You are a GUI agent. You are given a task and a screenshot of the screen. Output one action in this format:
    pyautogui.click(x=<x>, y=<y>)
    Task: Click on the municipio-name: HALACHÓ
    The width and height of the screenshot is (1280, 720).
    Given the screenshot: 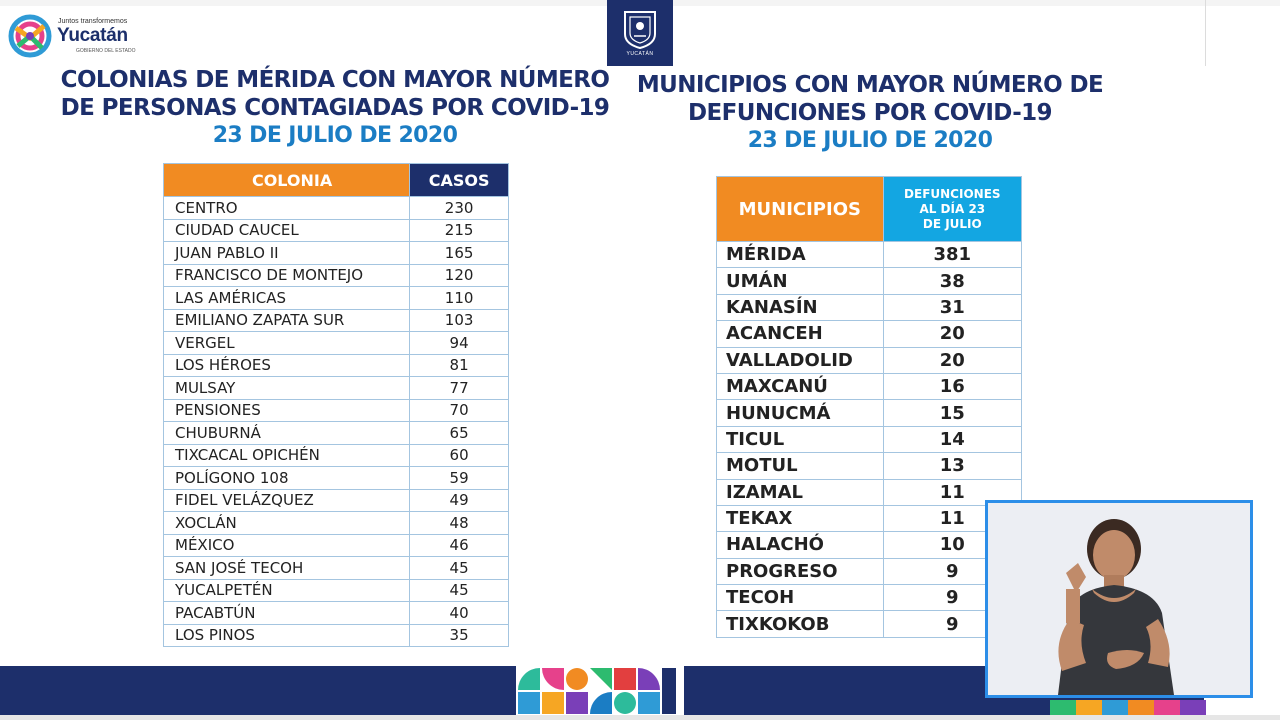 What is the action you would take?
    pyautogui.click(x=800, y=545)
    